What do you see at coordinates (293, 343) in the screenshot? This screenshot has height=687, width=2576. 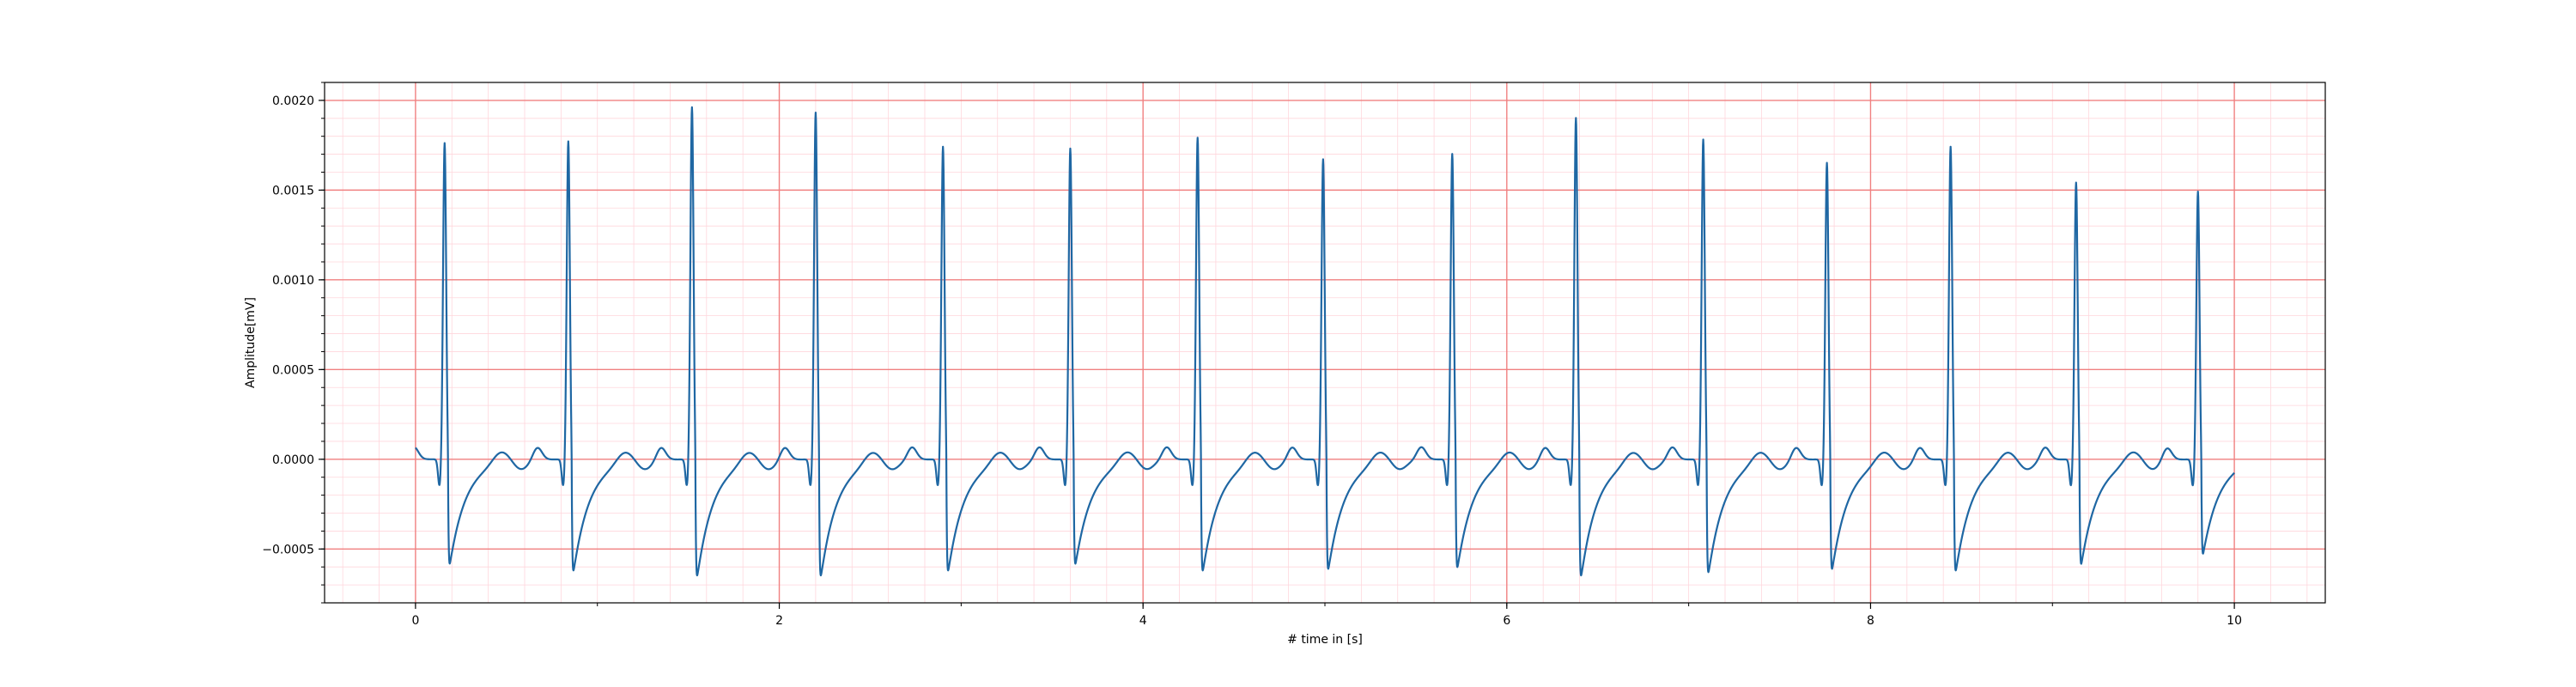 I see `y-axis: −0.0005 0.0000 0.0005 0.0010 0.0015 0.0020` at bounding box center [293, 343].